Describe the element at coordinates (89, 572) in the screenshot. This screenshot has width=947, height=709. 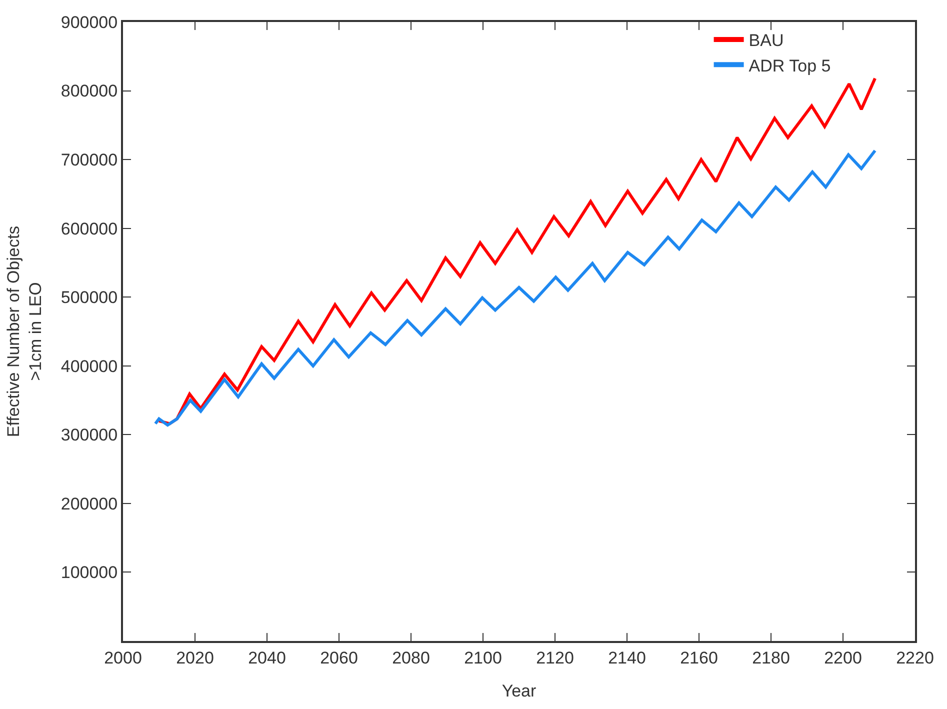
I see `y-tick-label: 100000` at that location.